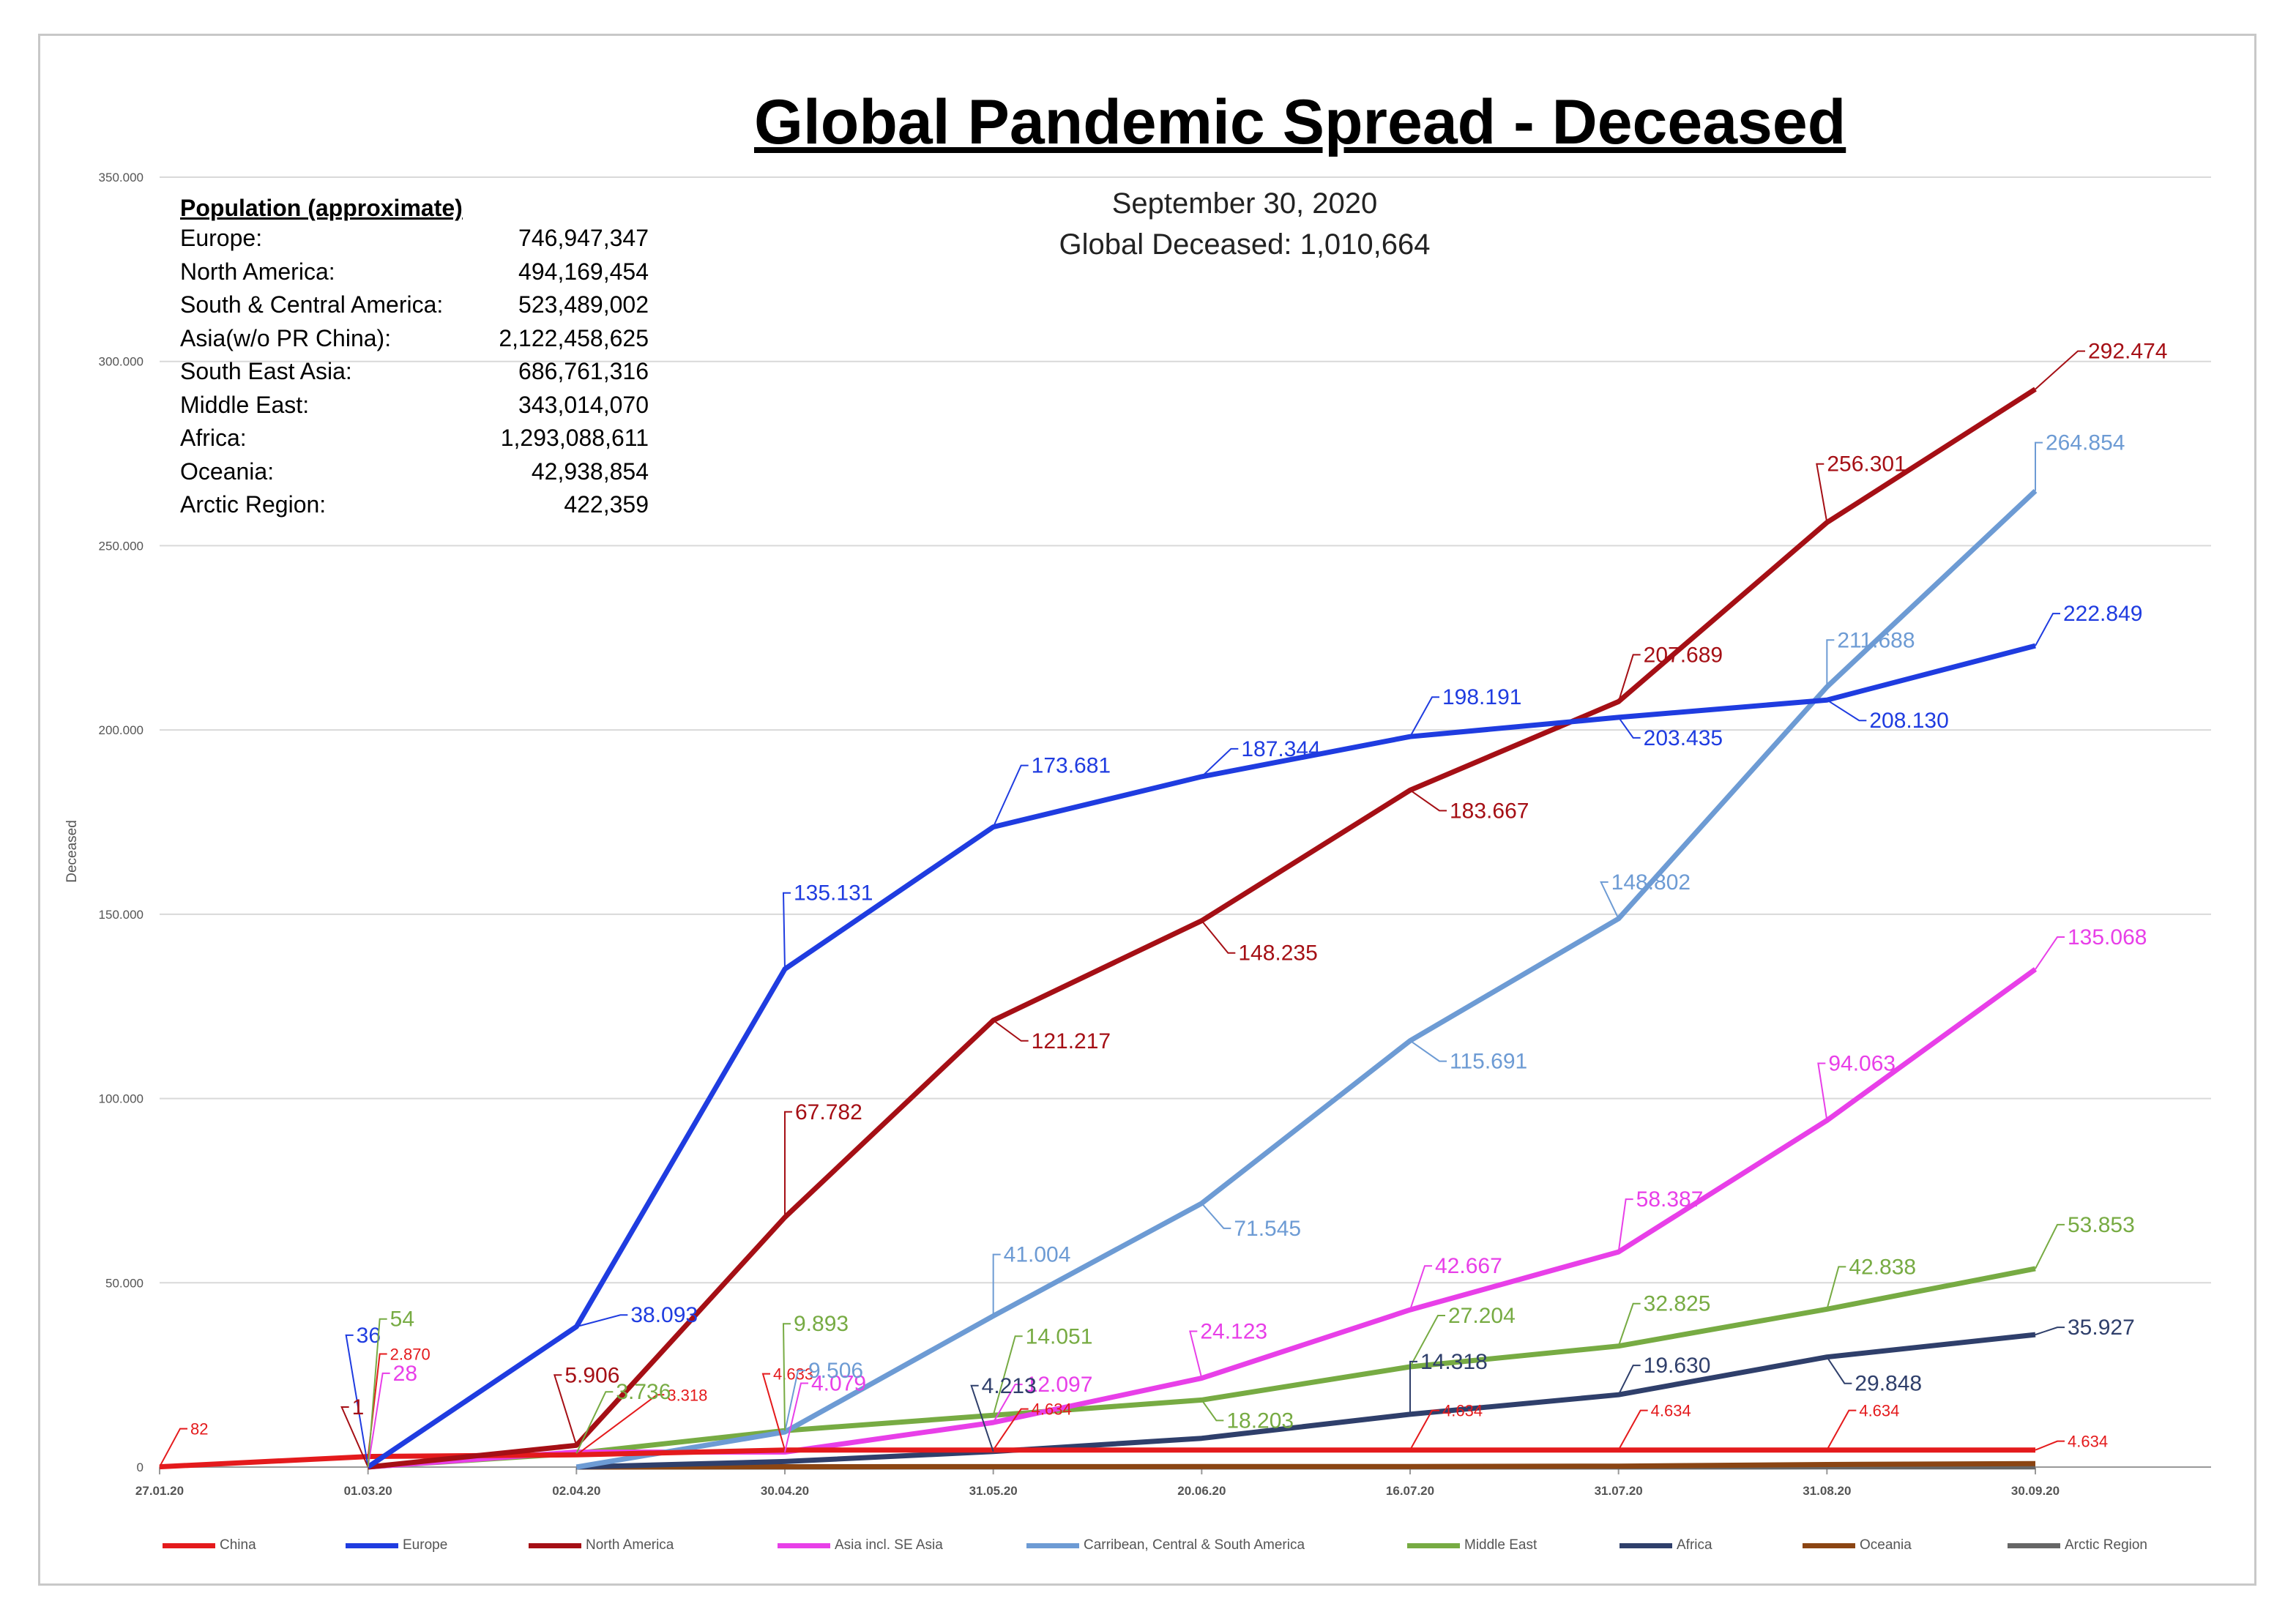 This screenshot has height=1623, width=2296. I want to click on series-line-africa, so click(1306, 1401).